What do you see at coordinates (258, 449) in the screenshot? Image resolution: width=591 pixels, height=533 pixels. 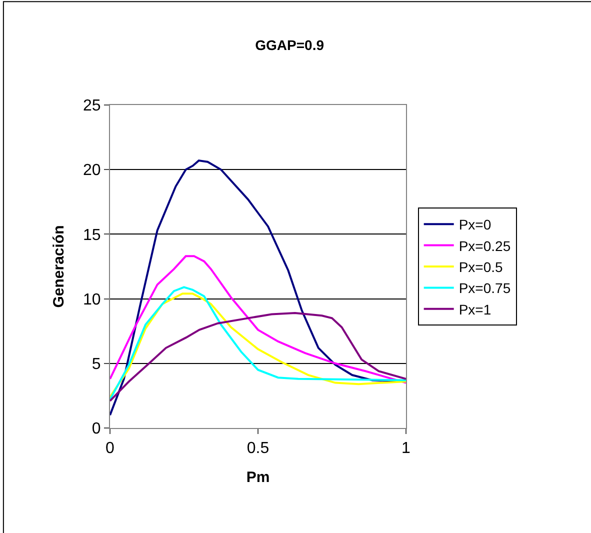 I see `x-tick-label: 0.5` at bounding box center [258, 449].